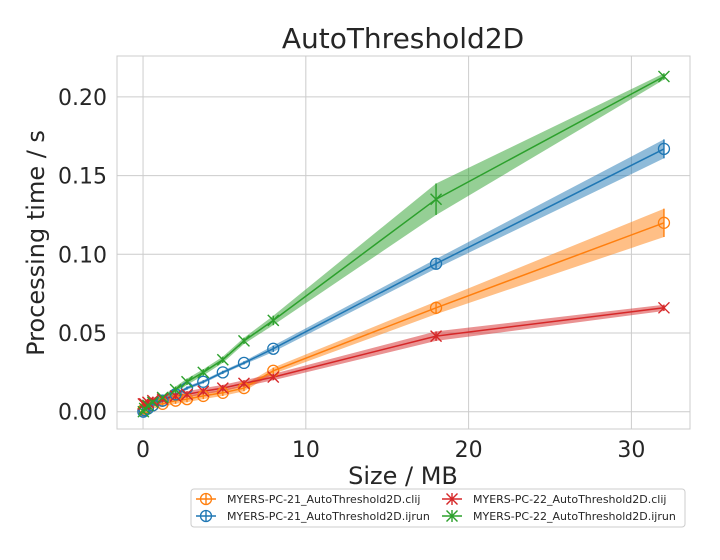  I want to click on x-tick-label: 10, so click(306, 450).